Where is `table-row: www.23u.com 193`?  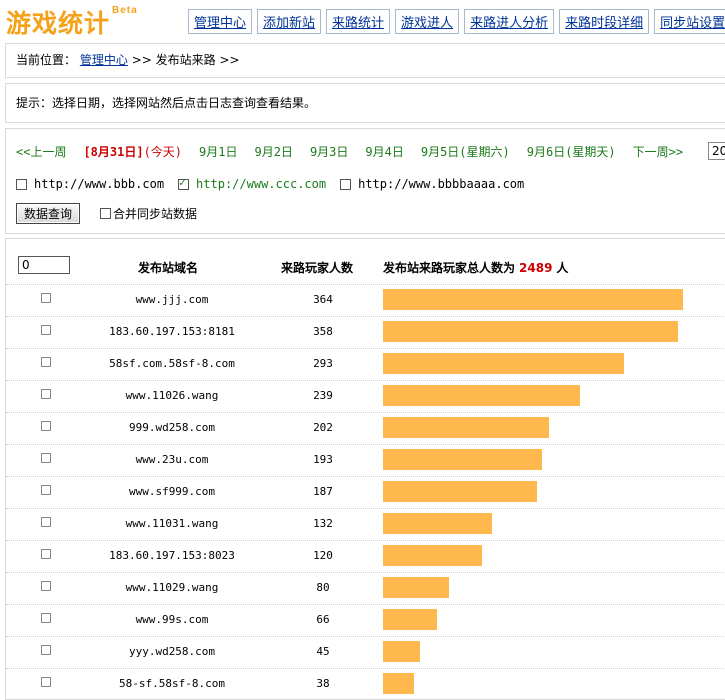 table-row: www.23u.com 193 is located at coordinates (365, 460).